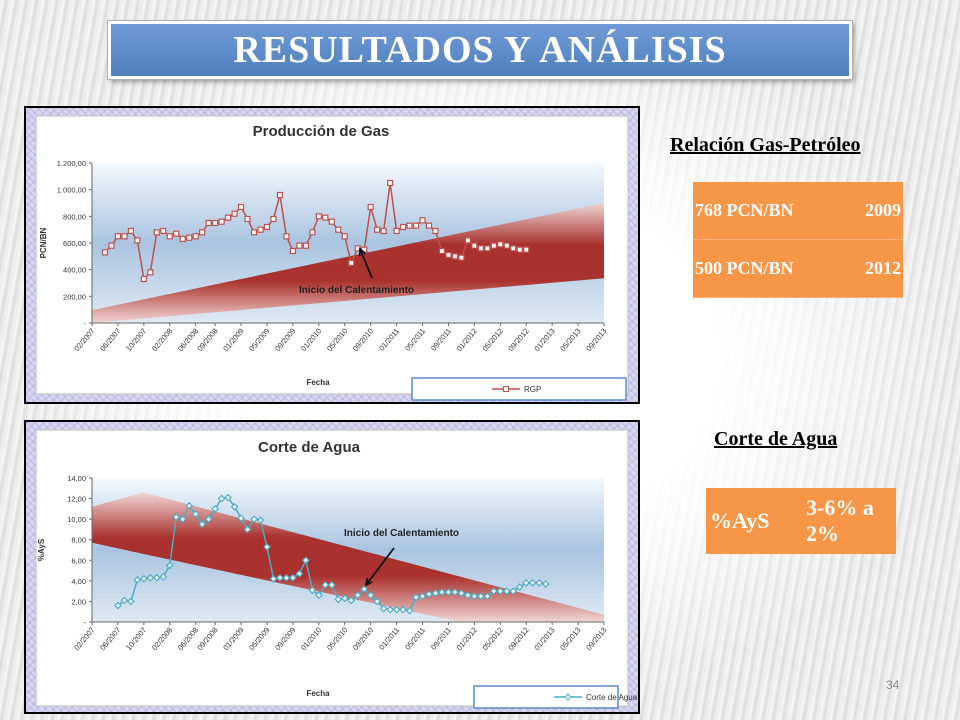  What do you see at coordinates (840, 520) in the screenshot?
I see `ays-value-cell: 3-6% a 2%` at bounding box center [840, 520].